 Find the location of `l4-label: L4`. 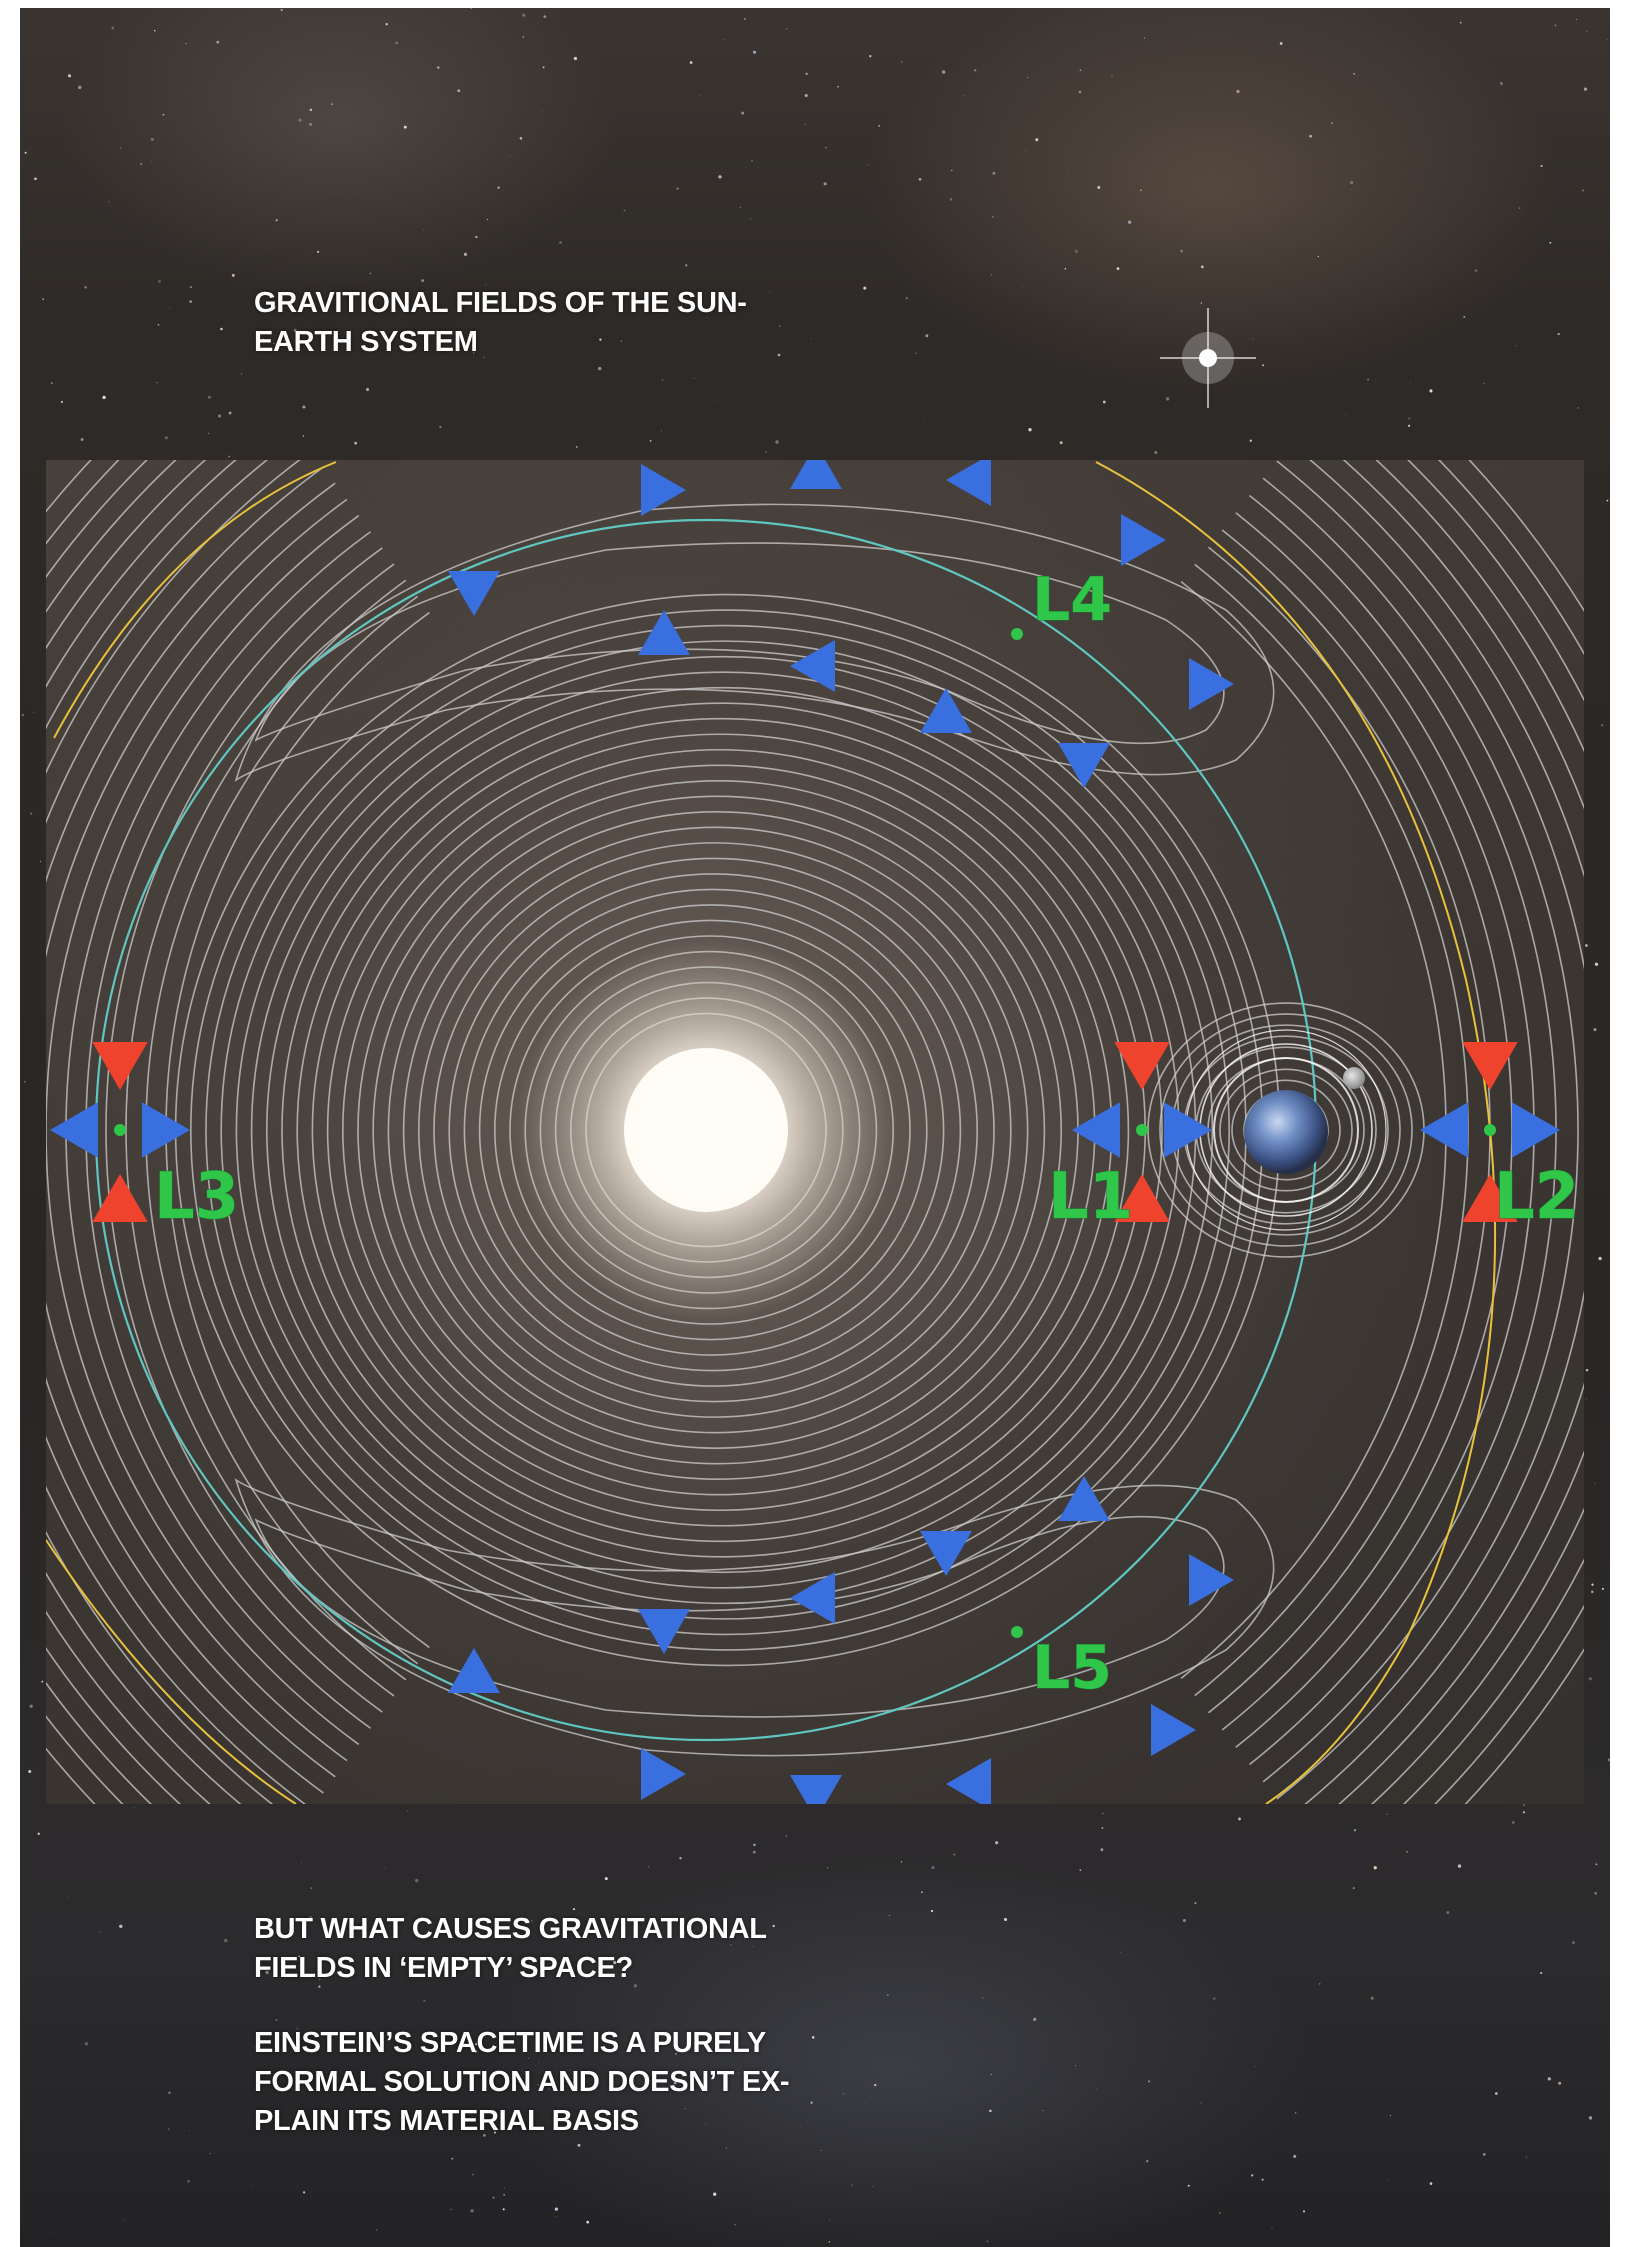

l4-label: L4 is located at coordinates (1072, 600).